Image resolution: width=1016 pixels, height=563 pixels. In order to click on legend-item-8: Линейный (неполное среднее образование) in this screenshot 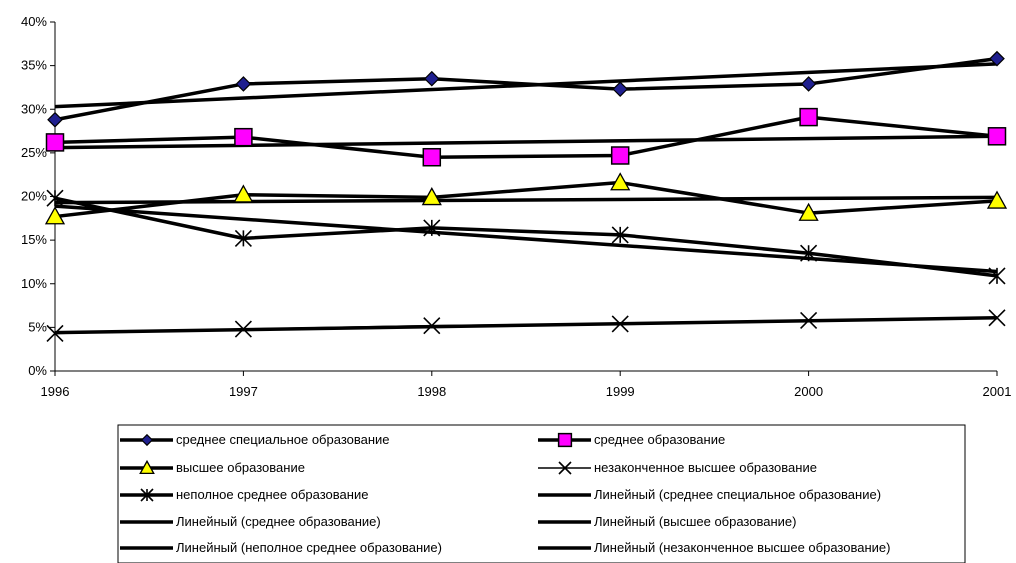, I will do `click(281, 547)`.